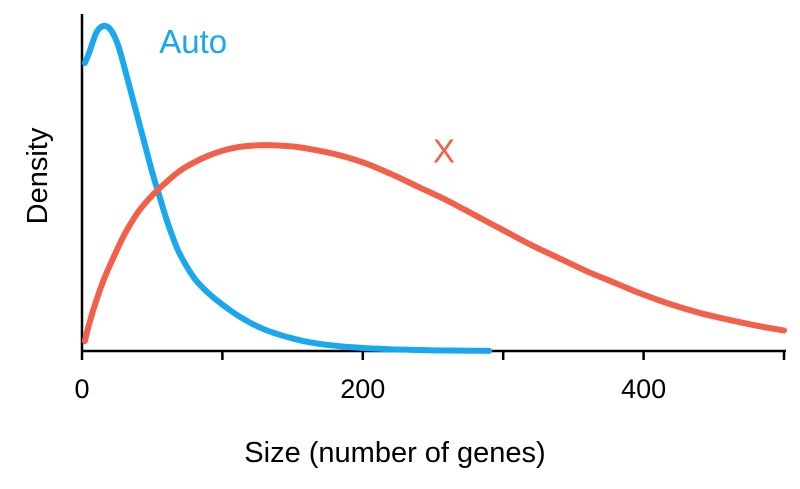 Image resolution: width=800 pixels, height=489 pixels. Describe the element at coordinates (81, 389) in the screenshot. I see `x-tick-label-0: 0` at that location.